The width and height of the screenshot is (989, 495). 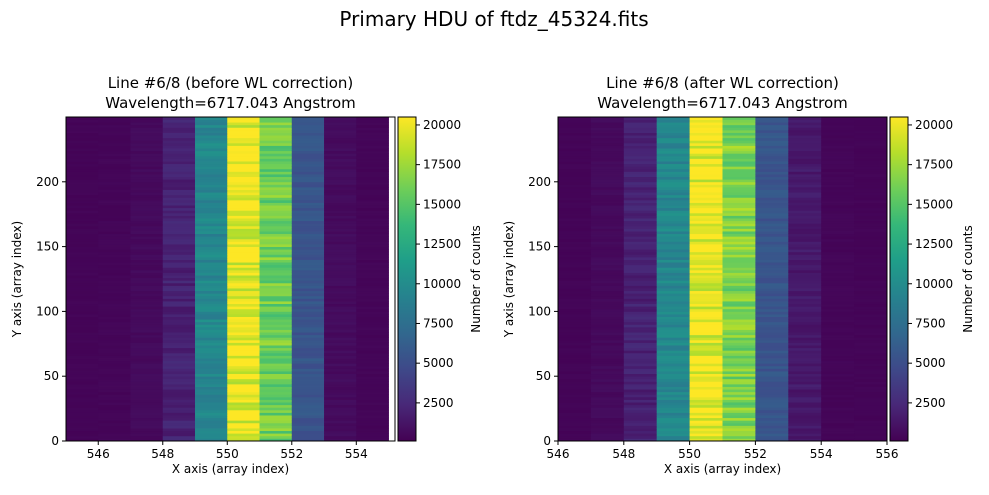 I want to click on heatmap-column, so click(x=243, y=279).